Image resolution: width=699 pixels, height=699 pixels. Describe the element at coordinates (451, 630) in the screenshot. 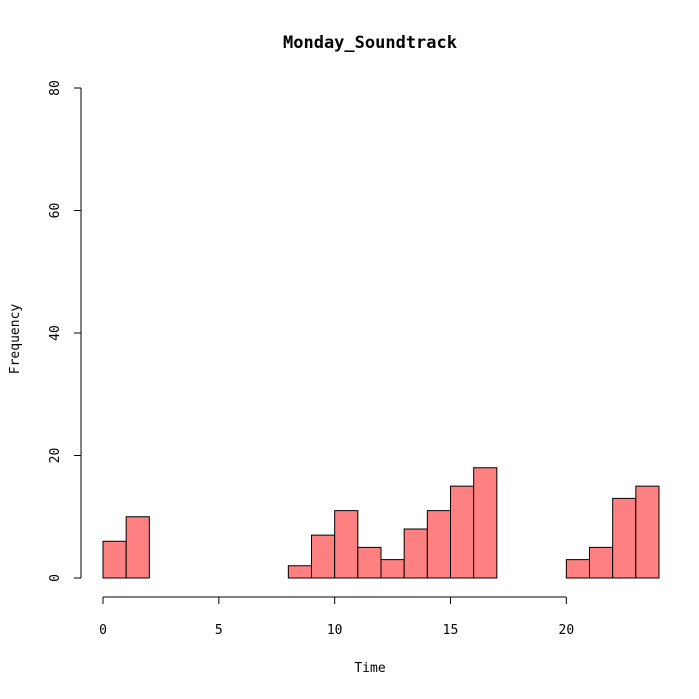

I see `x-tick-label: 15` at that location.